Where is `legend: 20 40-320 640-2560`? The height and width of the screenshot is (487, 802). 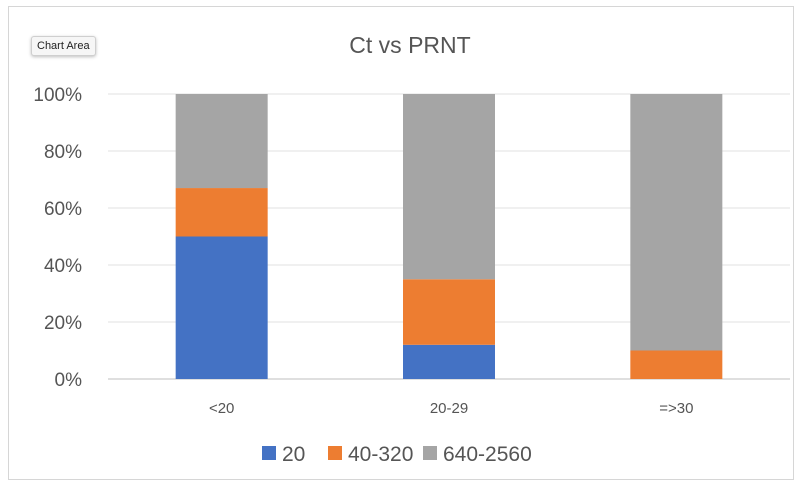
legend: 20 40-320 640-2560 is located at coordinates (397, 454).